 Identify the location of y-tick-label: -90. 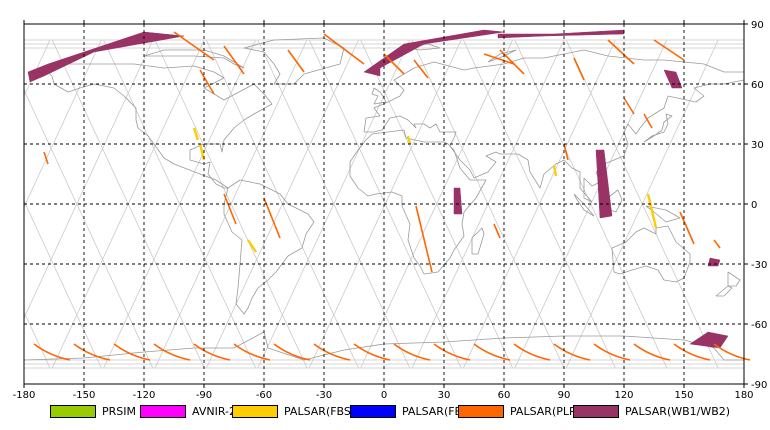
(759, 385).